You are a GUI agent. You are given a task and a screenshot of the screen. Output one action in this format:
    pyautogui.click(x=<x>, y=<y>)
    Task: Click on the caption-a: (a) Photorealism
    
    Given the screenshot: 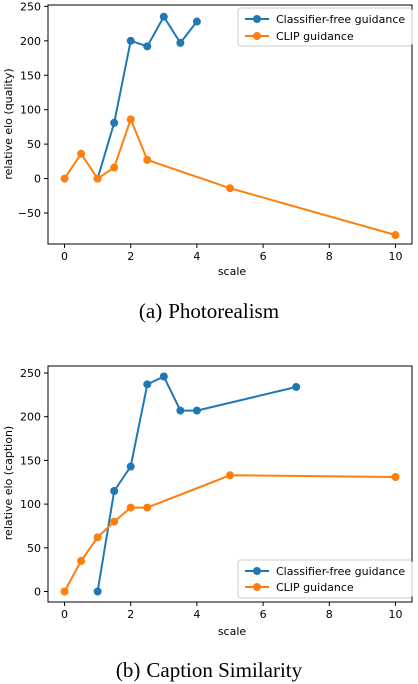 What is the action you would take?
    pyautogui.click(x=209, y=311)
    